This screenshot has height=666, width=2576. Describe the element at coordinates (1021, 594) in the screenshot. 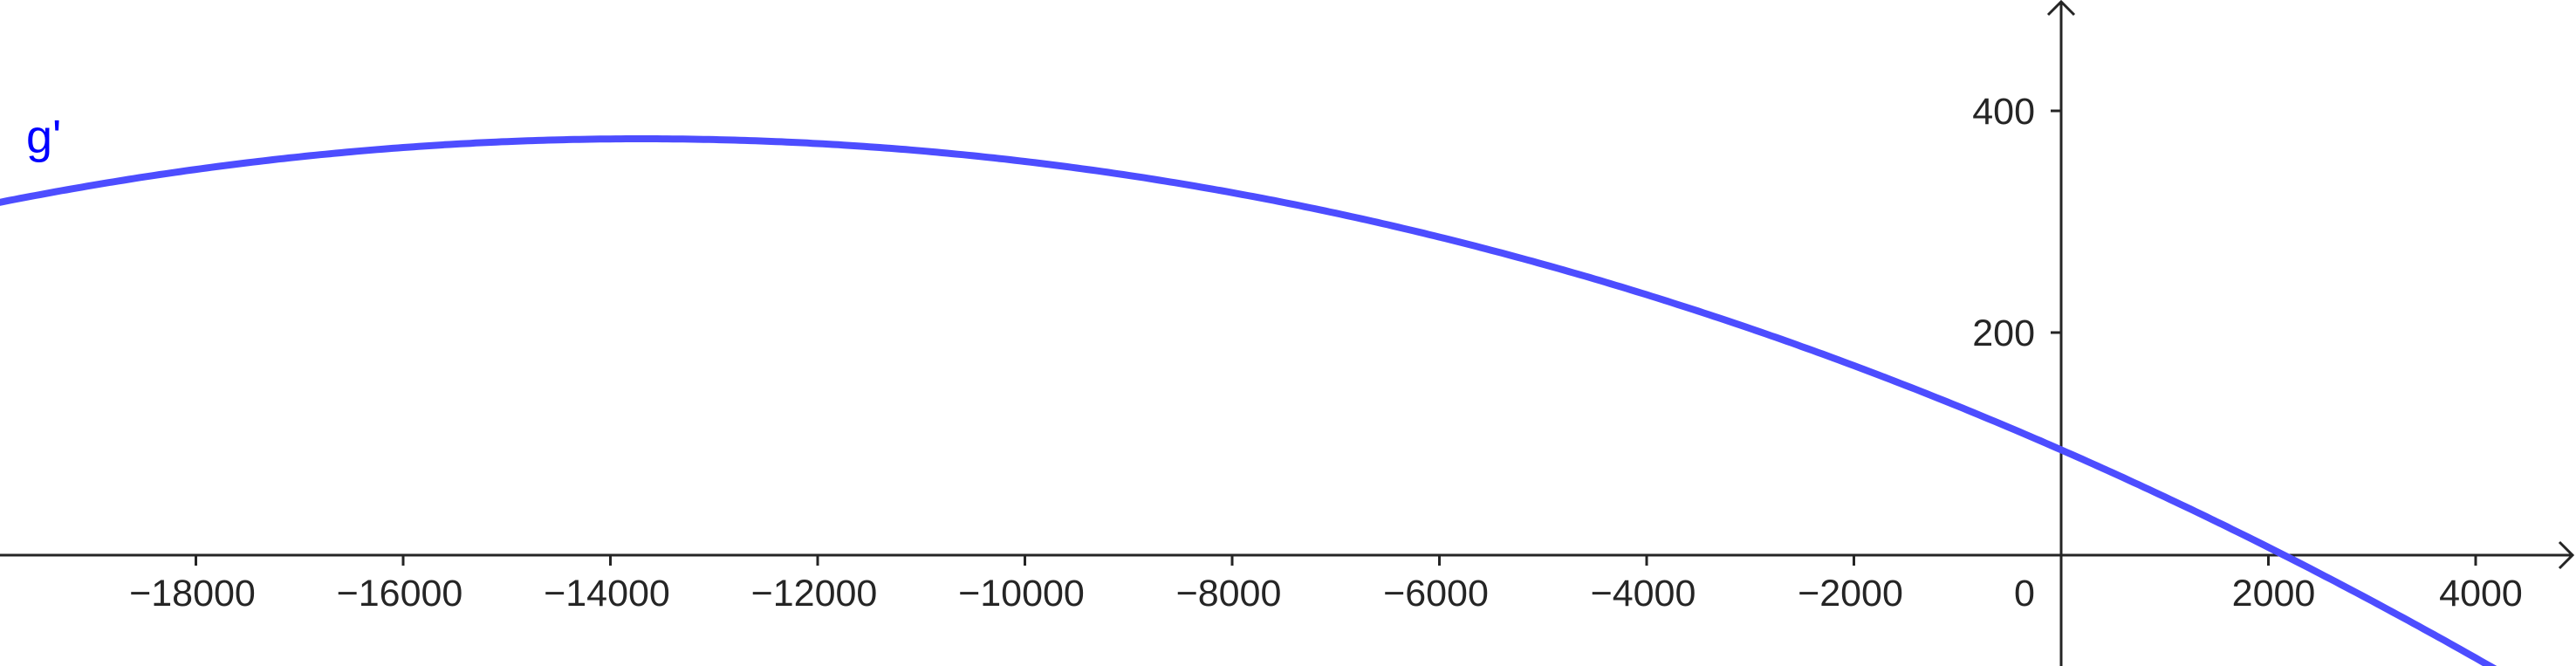

I see `x-tick-label: −10000` at that location.